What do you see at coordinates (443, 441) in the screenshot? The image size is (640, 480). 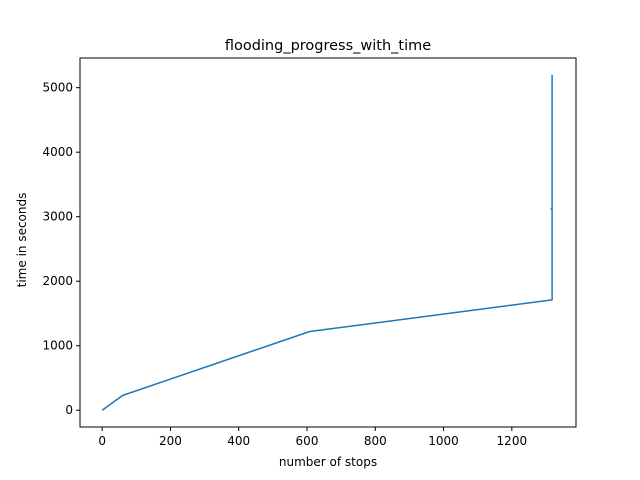 I see `x-tick-label: 1000` at bounding box center [443, 441].